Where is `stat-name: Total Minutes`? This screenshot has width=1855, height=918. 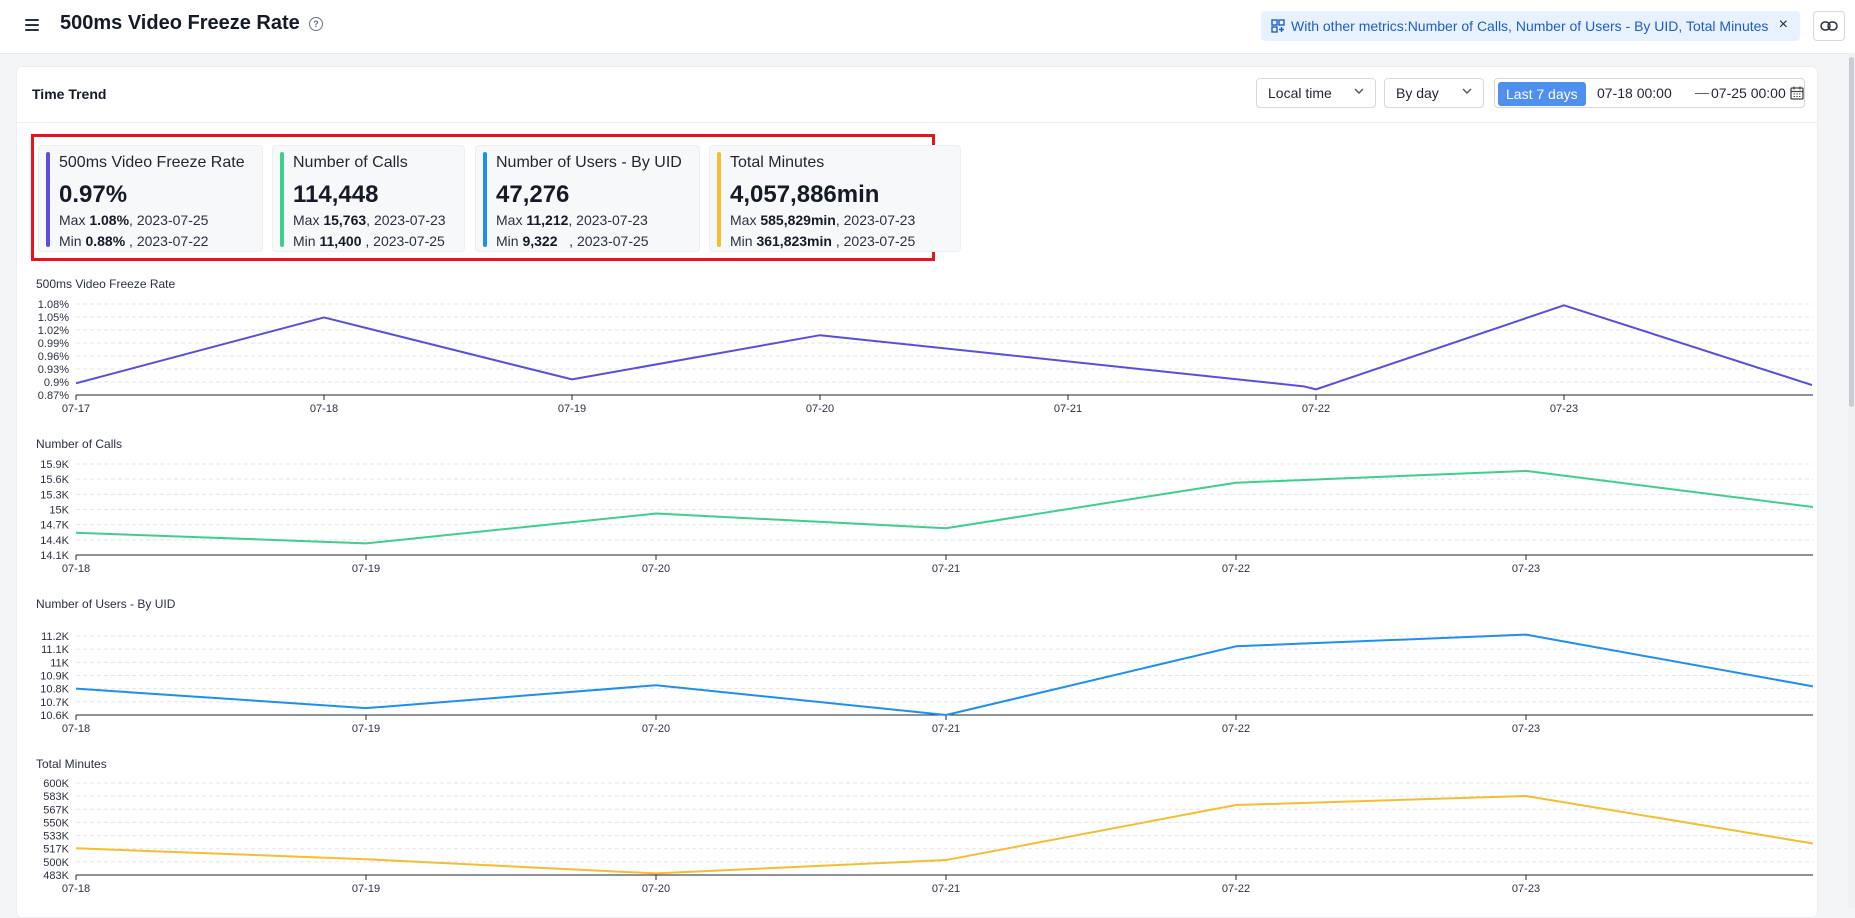
stat-name: Total Minutes is located at coordinates (777, 162).